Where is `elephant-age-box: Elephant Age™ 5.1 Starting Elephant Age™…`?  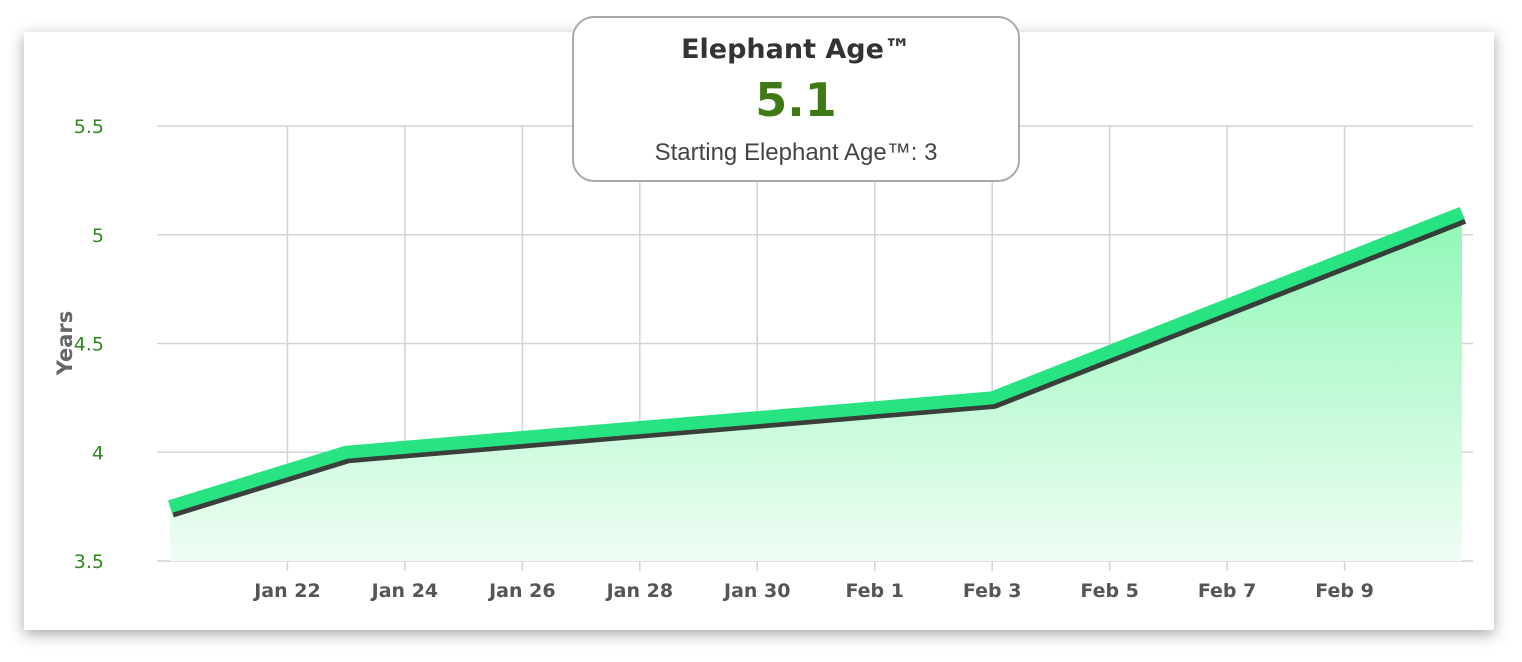 elephant-age-box: Elephant Age™ 5.1 Starting Elephant Age™… is located at coordinates (796, 99).